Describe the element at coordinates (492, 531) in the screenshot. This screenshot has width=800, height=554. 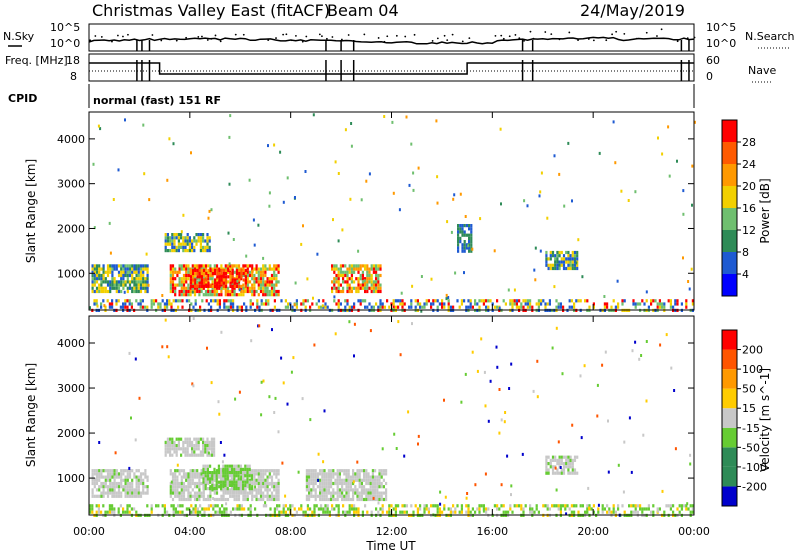
I see `x-tick-label: 16:00` at that location.